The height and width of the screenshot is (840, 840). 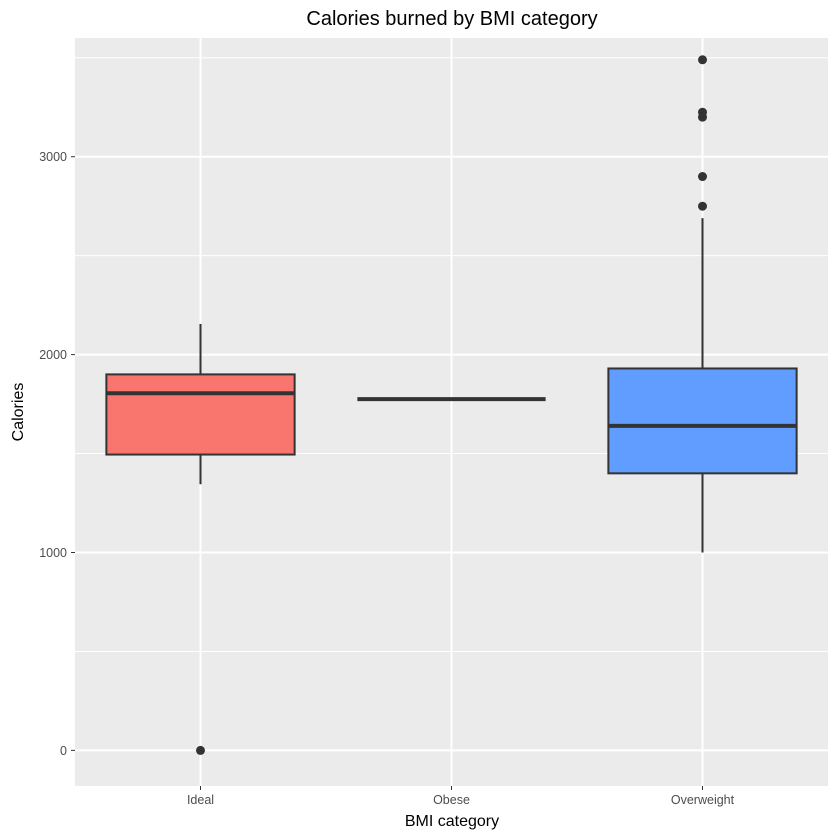 What do you see at coordinates (53, 553) in the screenshot?
I see `y-tick-label: 1000` at bounding box center [53, 553].